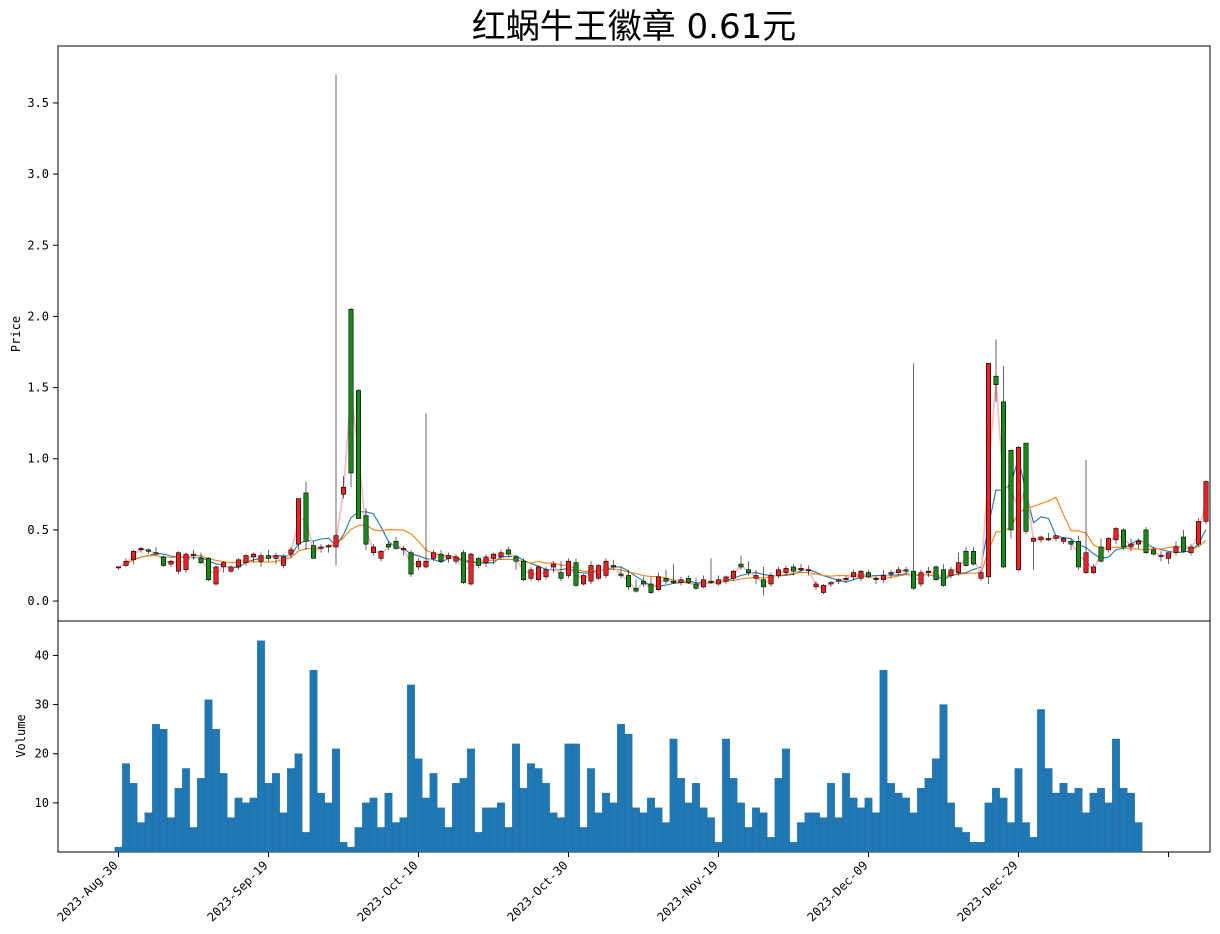  What do you see at coordinates (388, 891) in the screenshot?
I see `x-tick-label: 2023-Oct-10` at bounding box center [388, 891].